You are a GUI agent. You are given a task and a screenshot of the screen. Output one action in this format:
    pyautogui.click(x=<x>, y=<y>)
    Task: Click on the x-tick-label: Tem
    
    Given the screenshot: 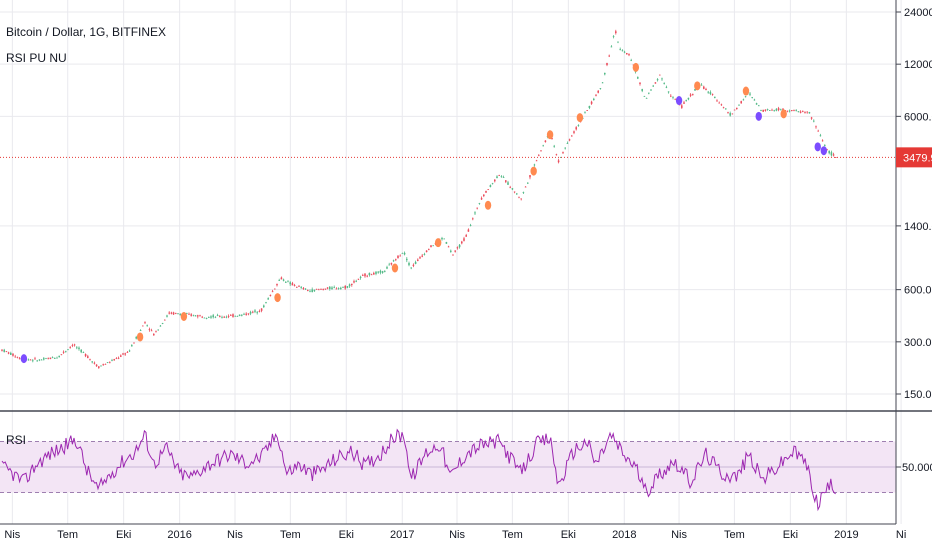 What is the action you would take?
    pyautogui.click(x=67, y=535)
    